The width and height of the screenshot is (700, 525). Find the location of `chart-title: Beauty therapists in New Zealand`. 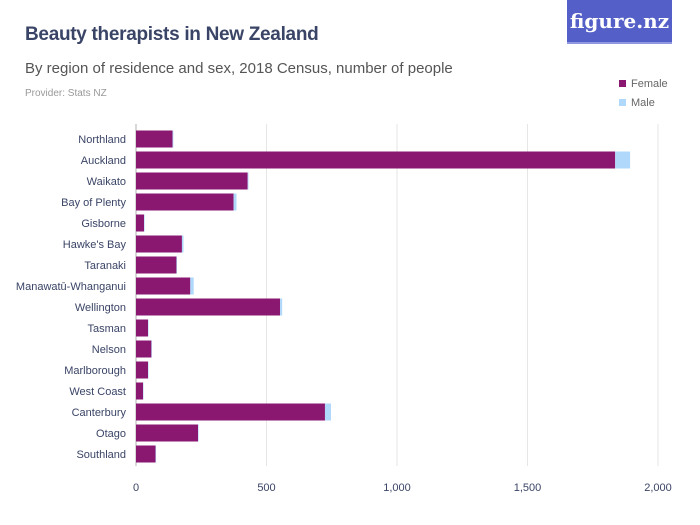

chart-title: Beauty therapists in New Zealand is located at coordinates (172, 34).